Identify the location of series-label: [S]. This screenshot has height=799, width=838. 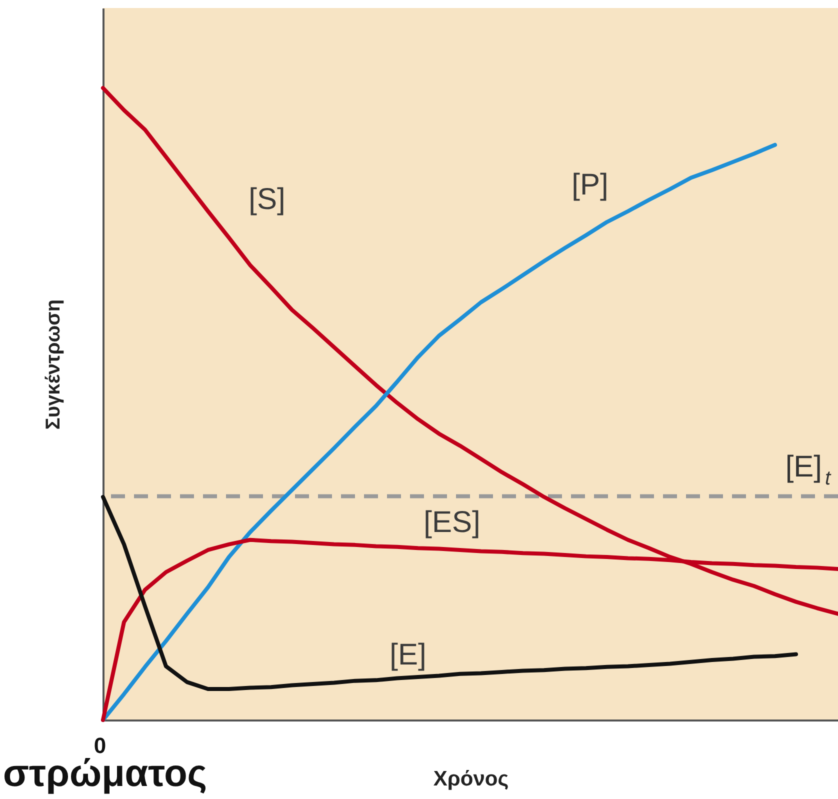
(267, 199).